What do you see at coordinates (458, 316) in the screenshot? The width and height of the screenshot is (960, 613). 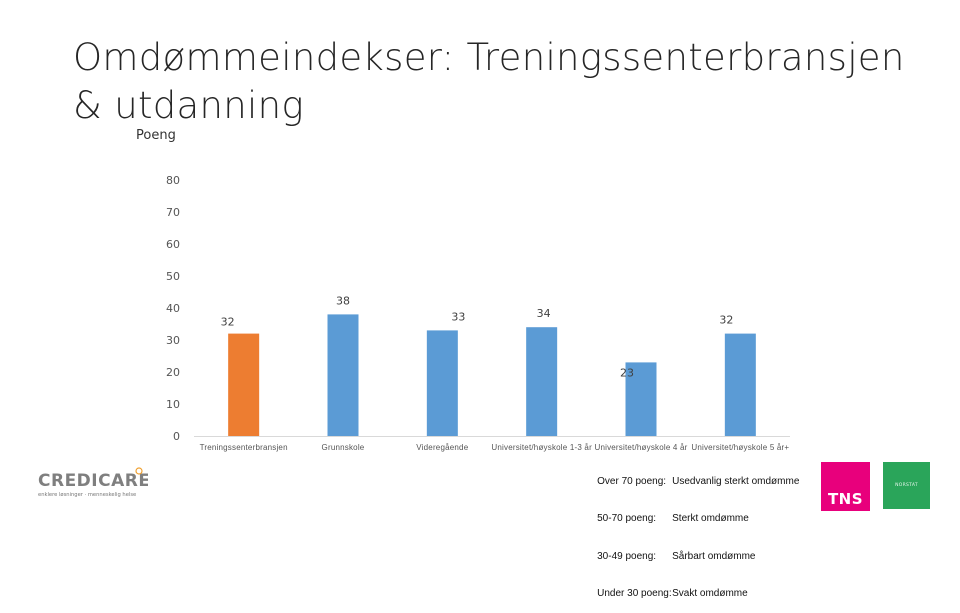 I see `data-label: 33` at bounding box center [458, 316].